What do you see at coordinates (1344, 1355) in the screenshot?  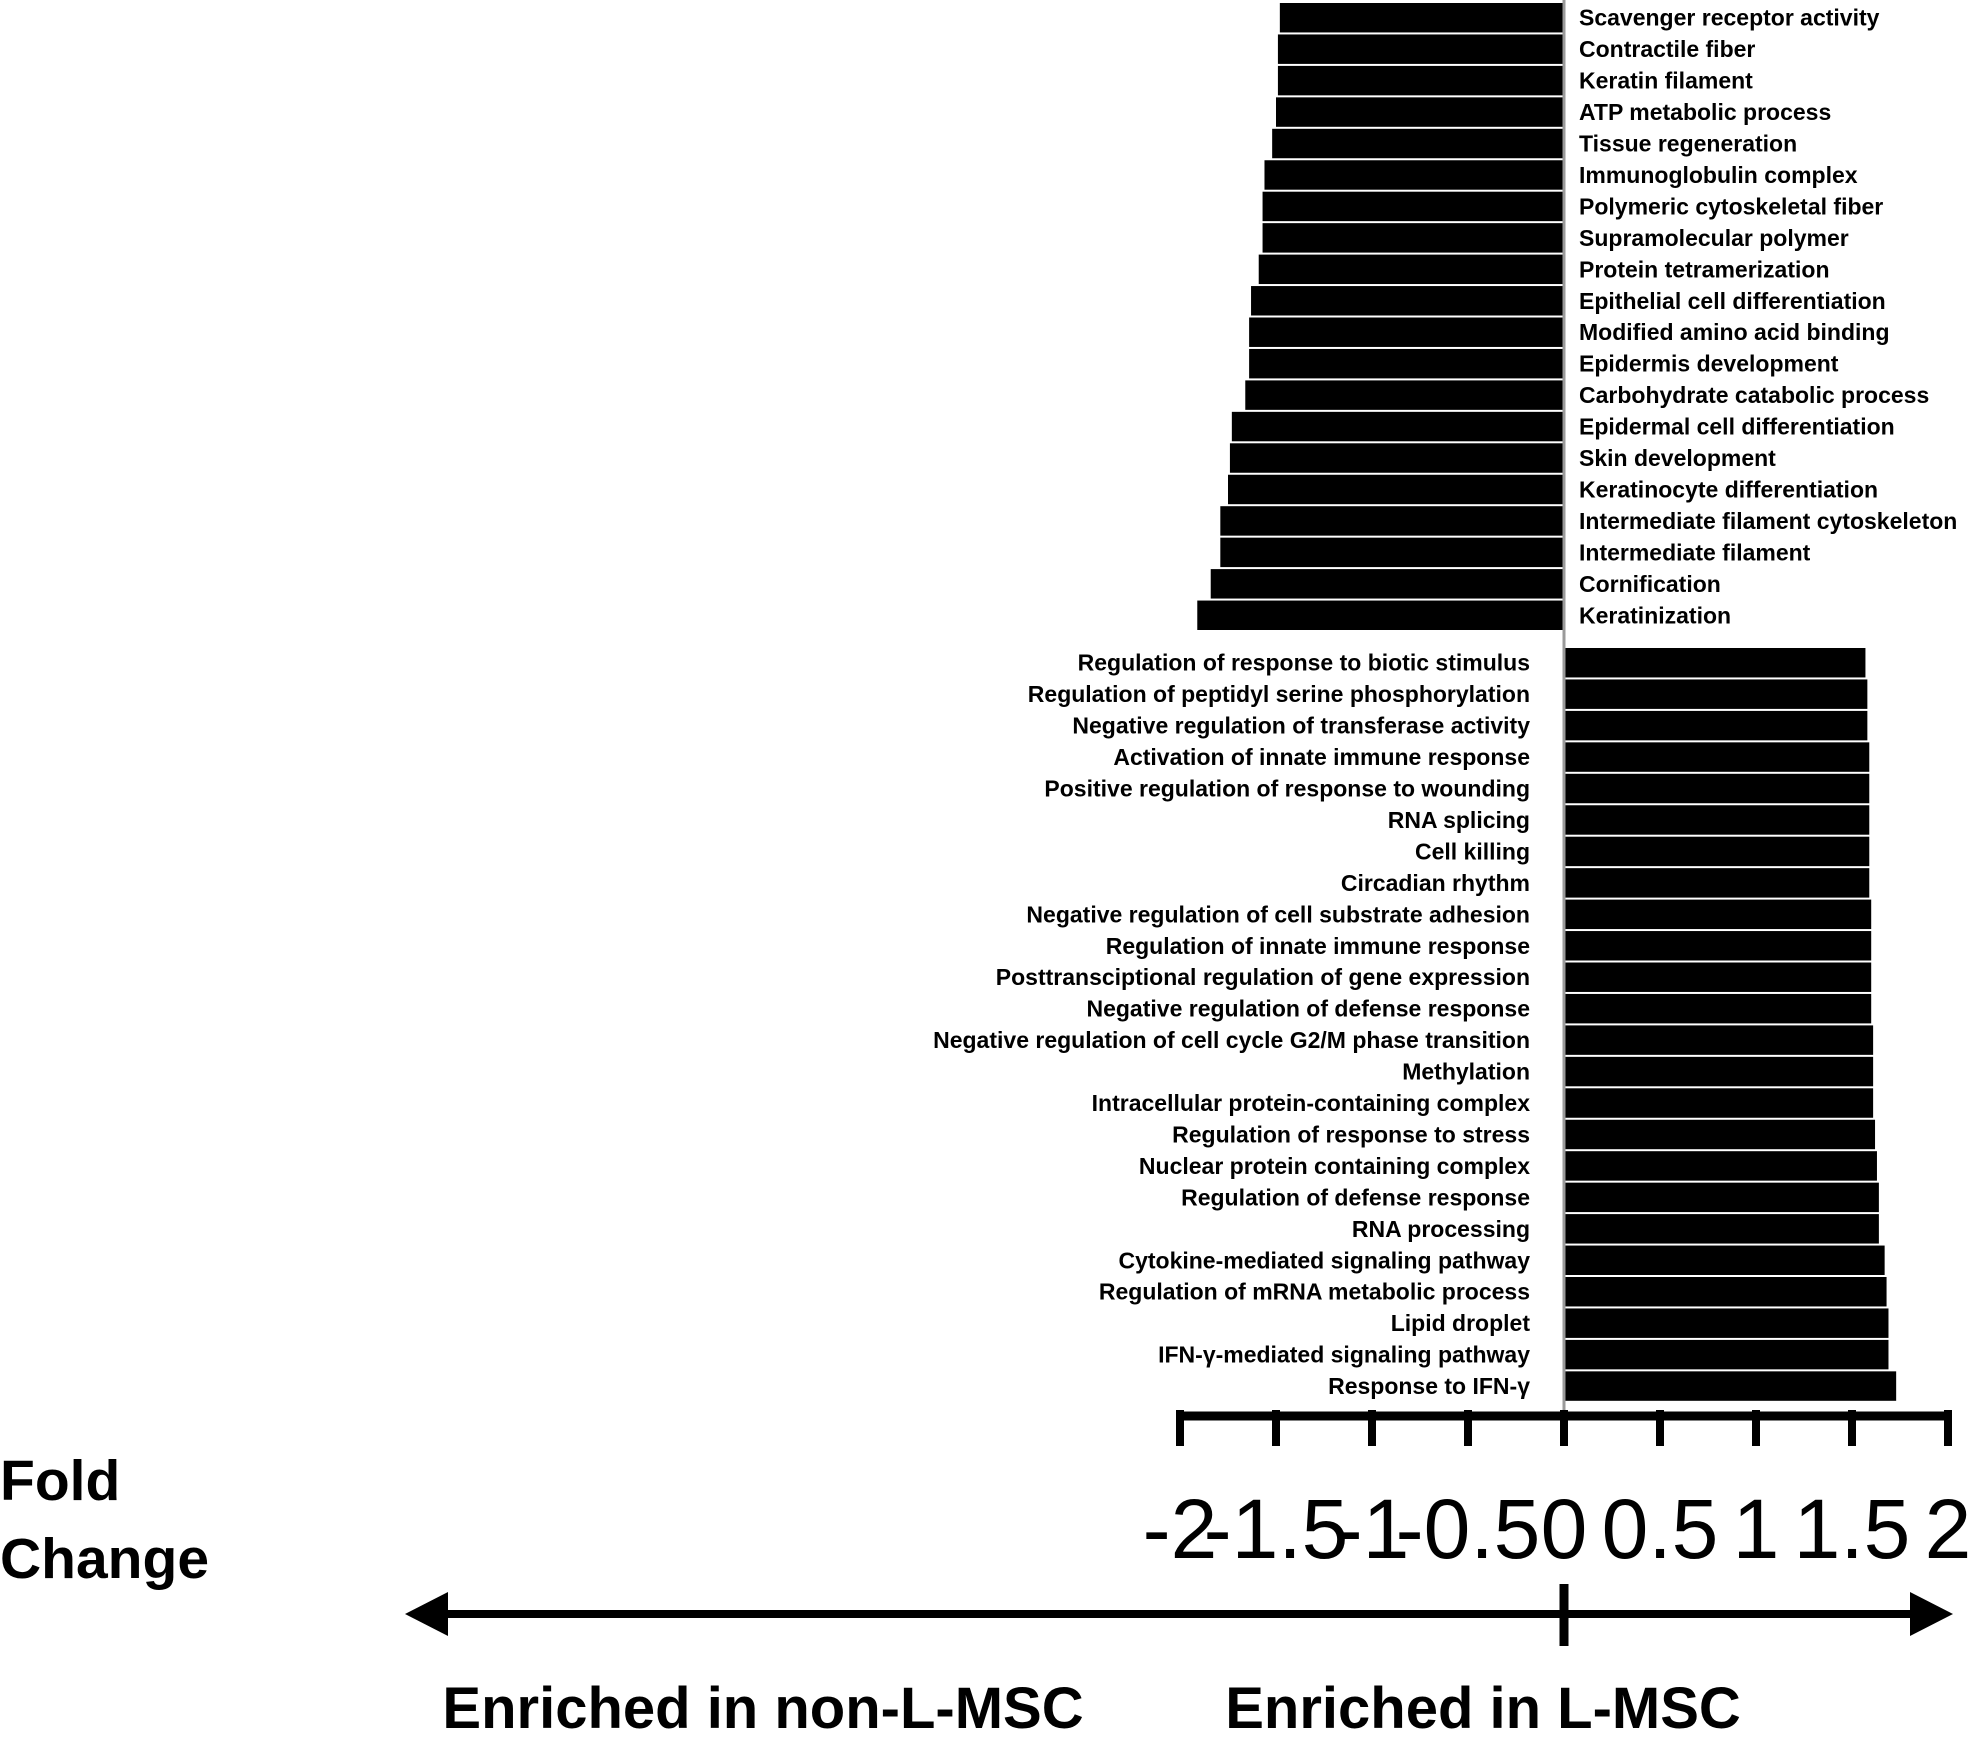 I see `category-label: IFN-γ-mediated signaling pathway` at bounding box center [1344, 1355].